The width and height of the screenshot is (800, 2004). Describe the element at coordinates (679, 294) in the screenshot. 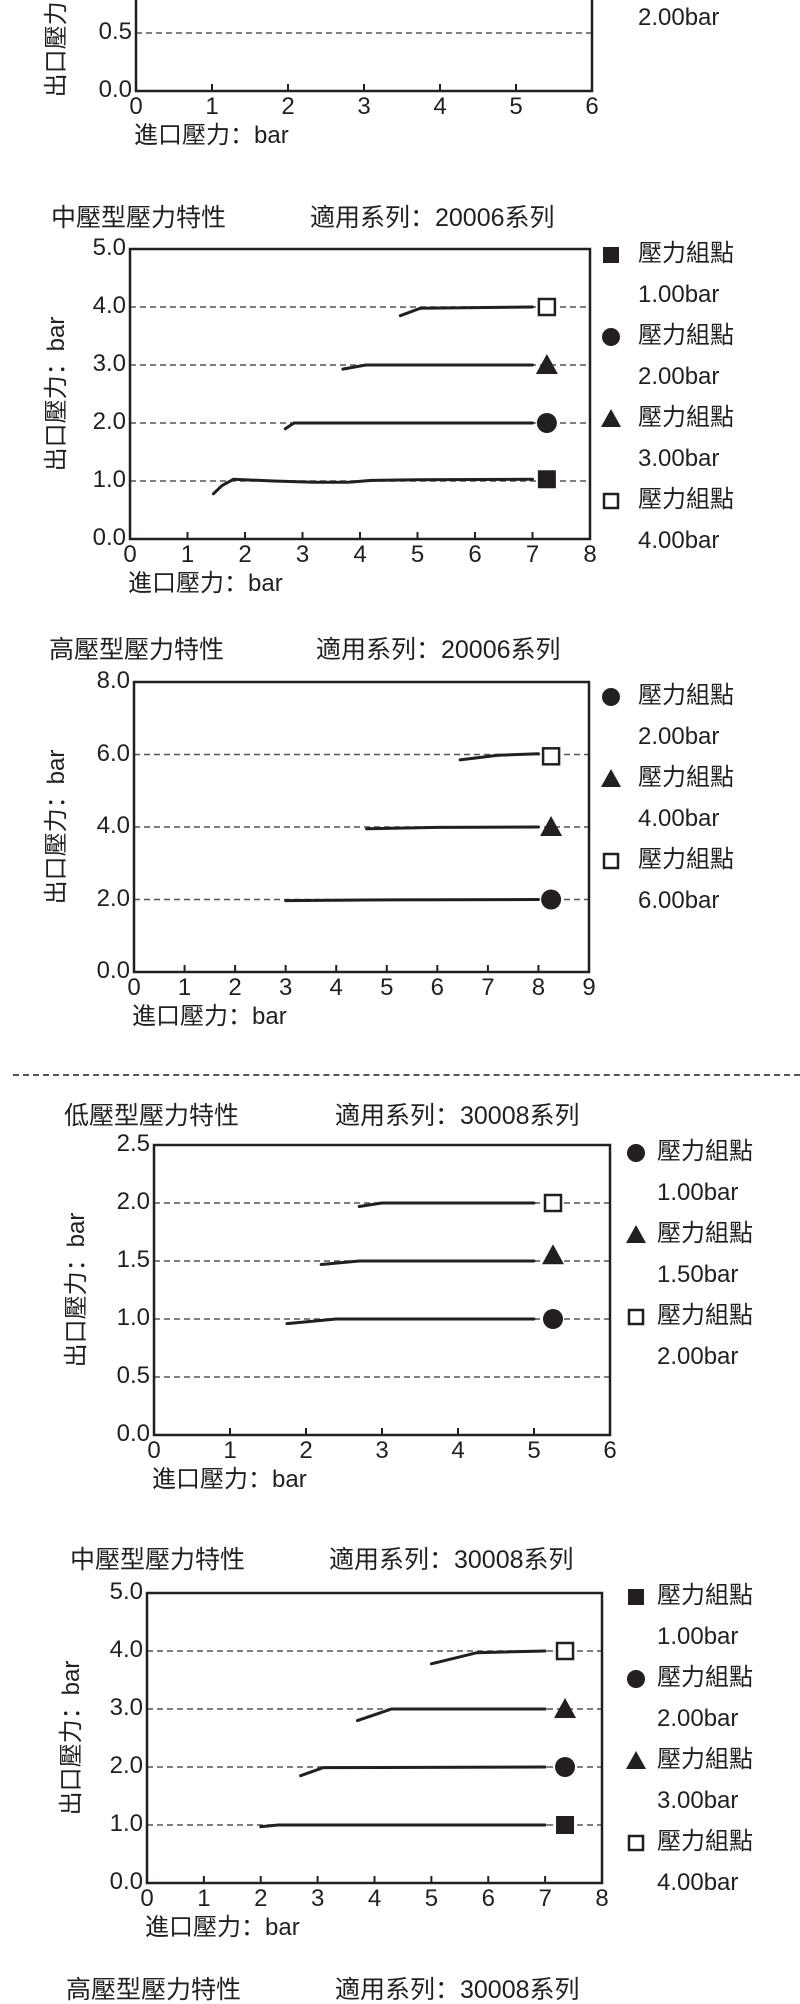

I see `legend-value: 1.00bar` at that location.